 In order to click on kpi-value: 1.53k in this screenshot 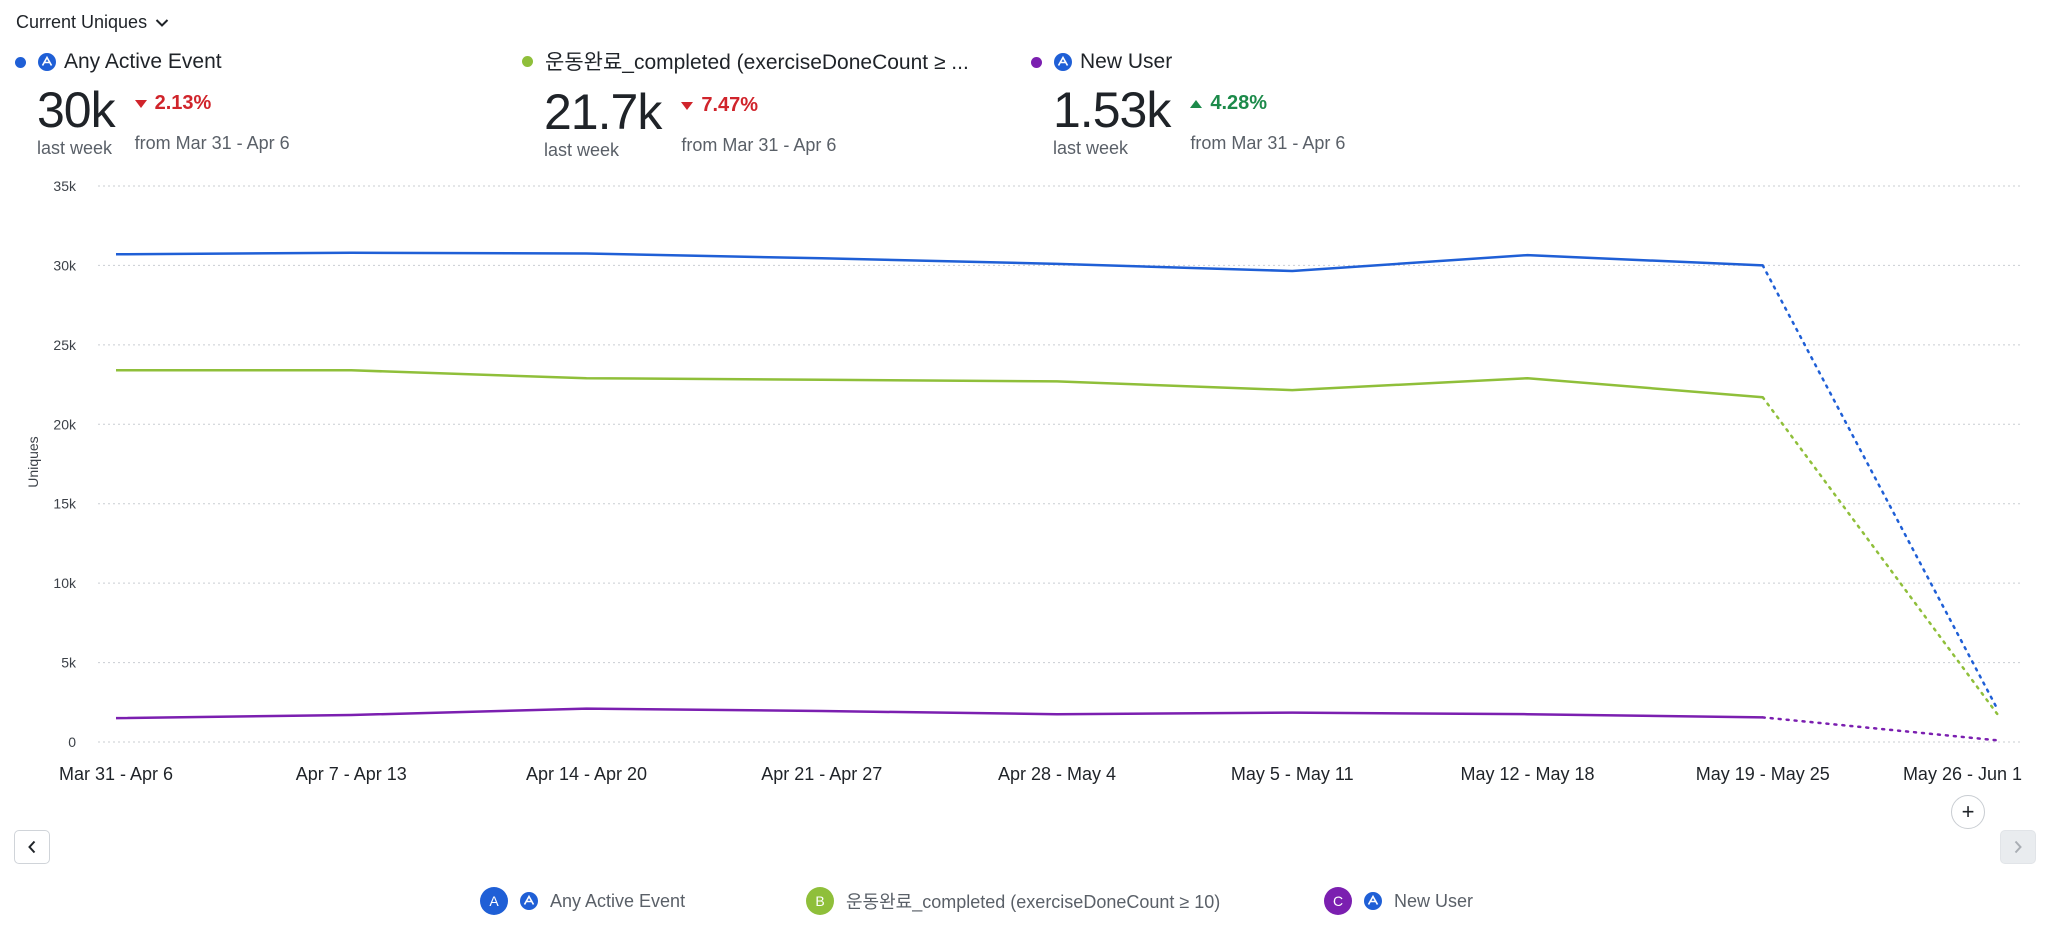, I will do `click(1112, 110)`.